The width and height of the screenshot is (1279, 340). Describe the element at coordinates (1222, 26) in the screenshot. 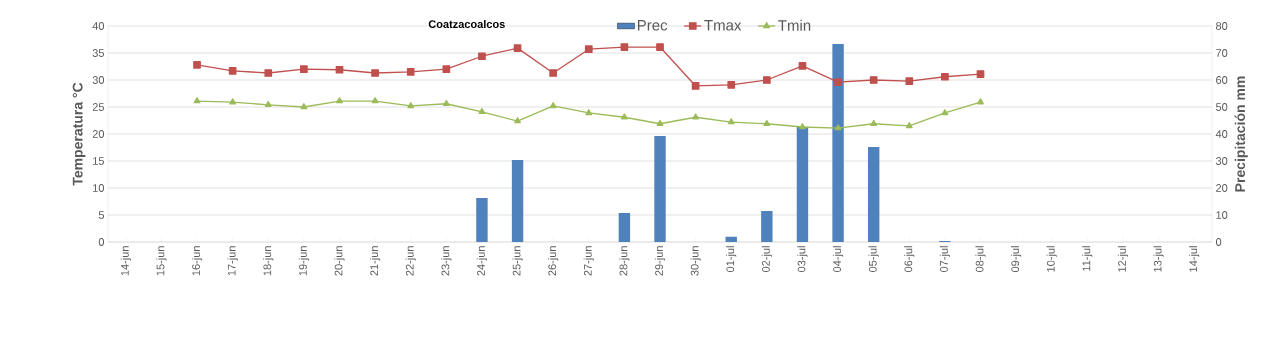

I see `y2-tick-label: 80` at that location.